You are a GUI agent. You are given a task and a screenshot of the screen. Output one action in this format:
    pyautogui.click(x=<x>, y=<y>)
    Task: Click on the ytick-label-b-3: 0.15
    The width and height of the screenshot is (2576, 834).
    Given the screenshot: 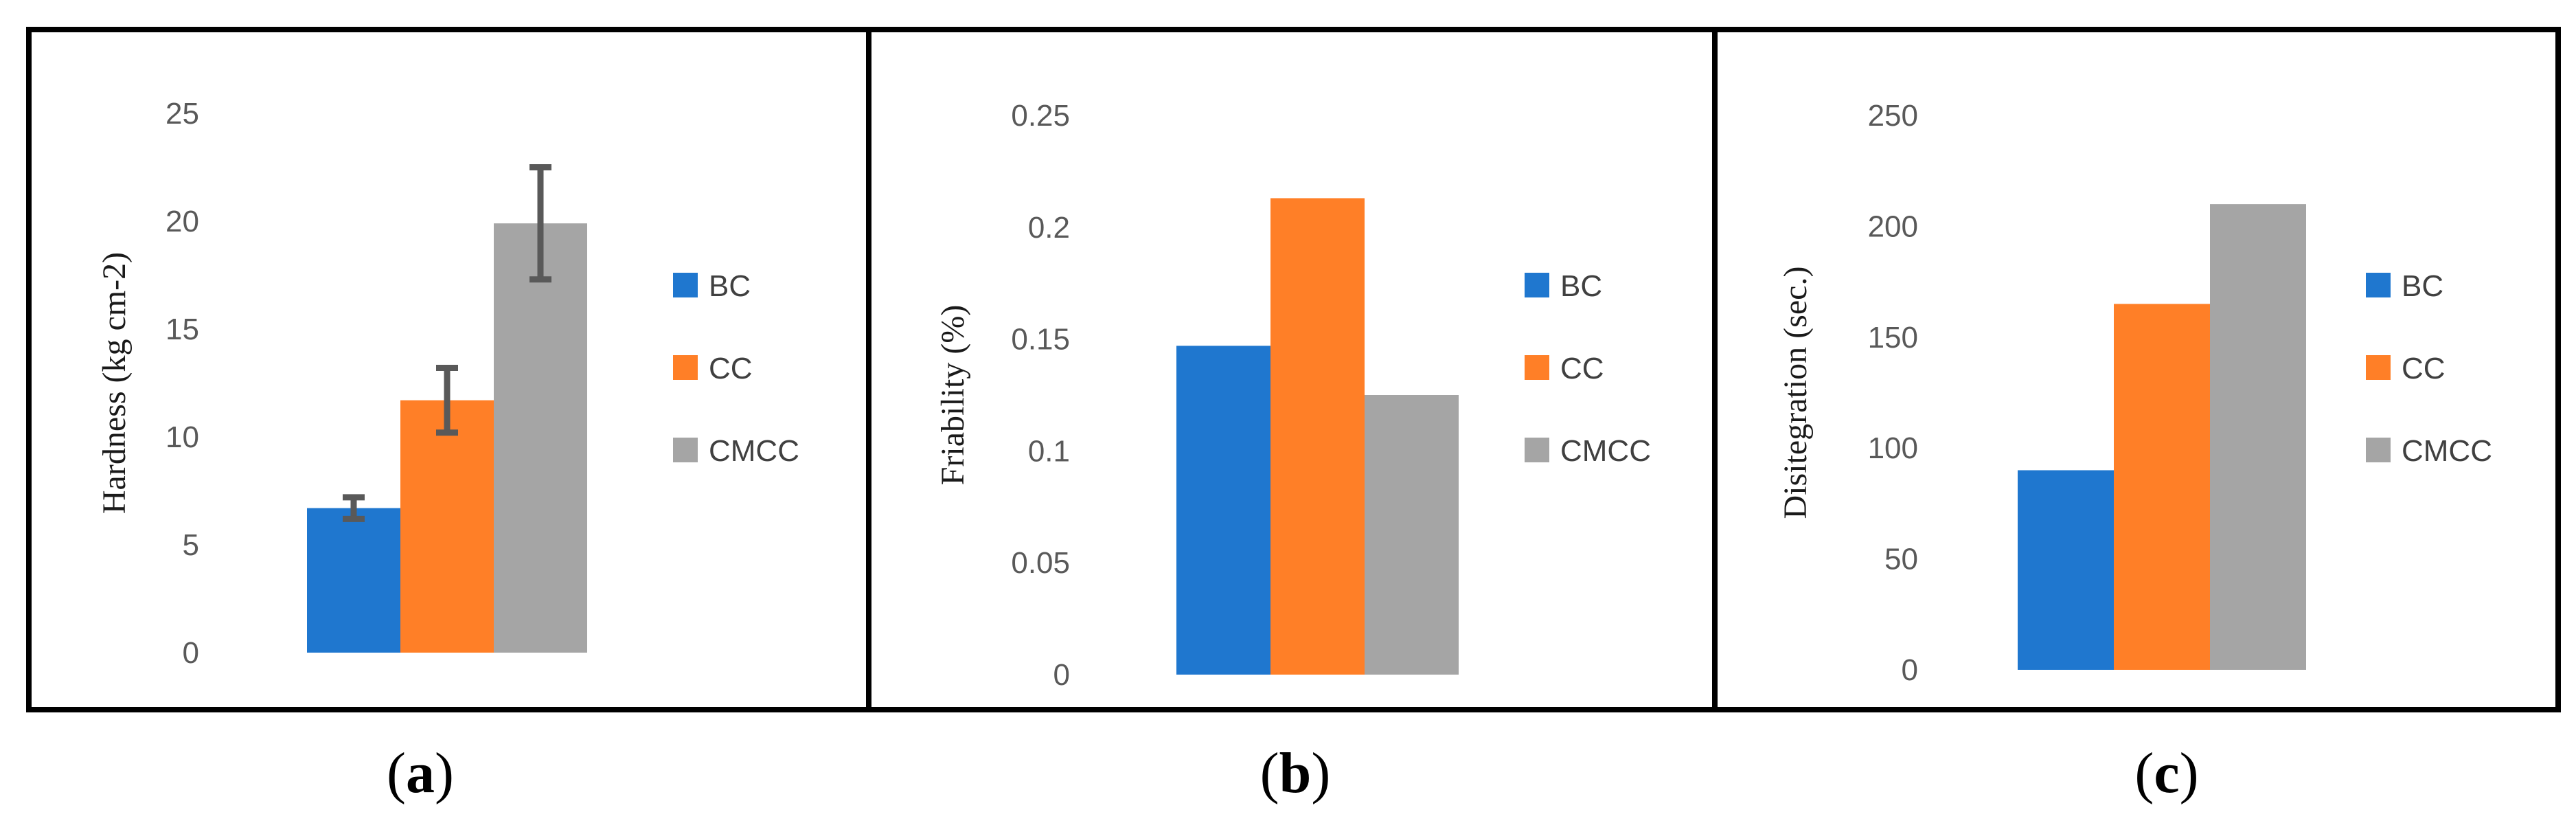 What is the action you would take?
    pyautogui.click(x=1040, y=340)
    